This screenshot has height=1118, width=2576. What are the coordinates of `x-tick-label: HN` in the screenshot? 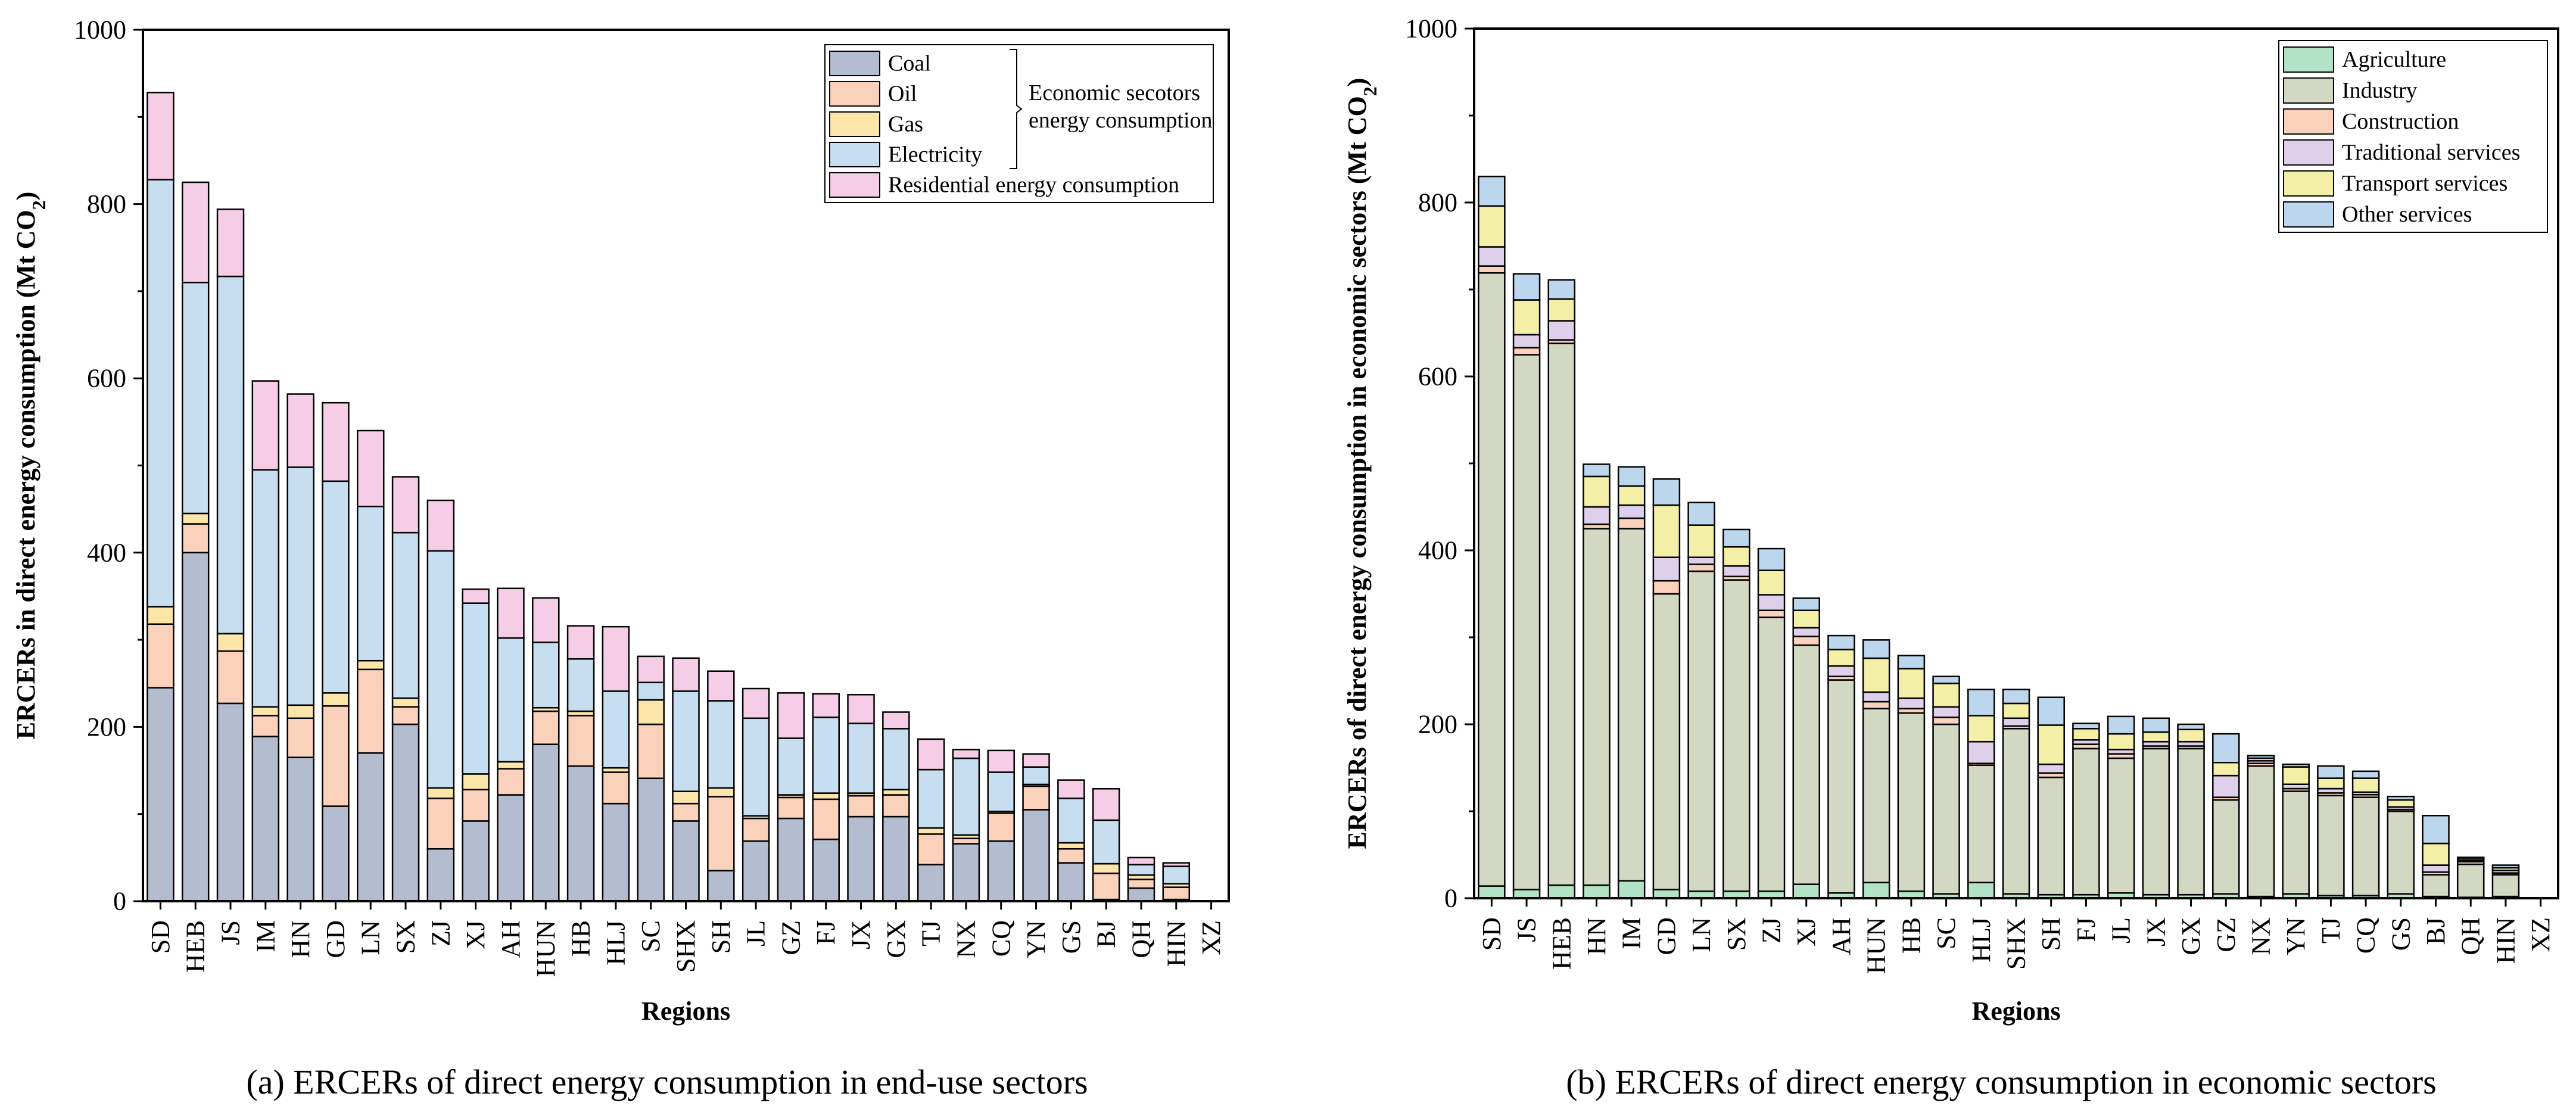 It's located at (1596, 936).